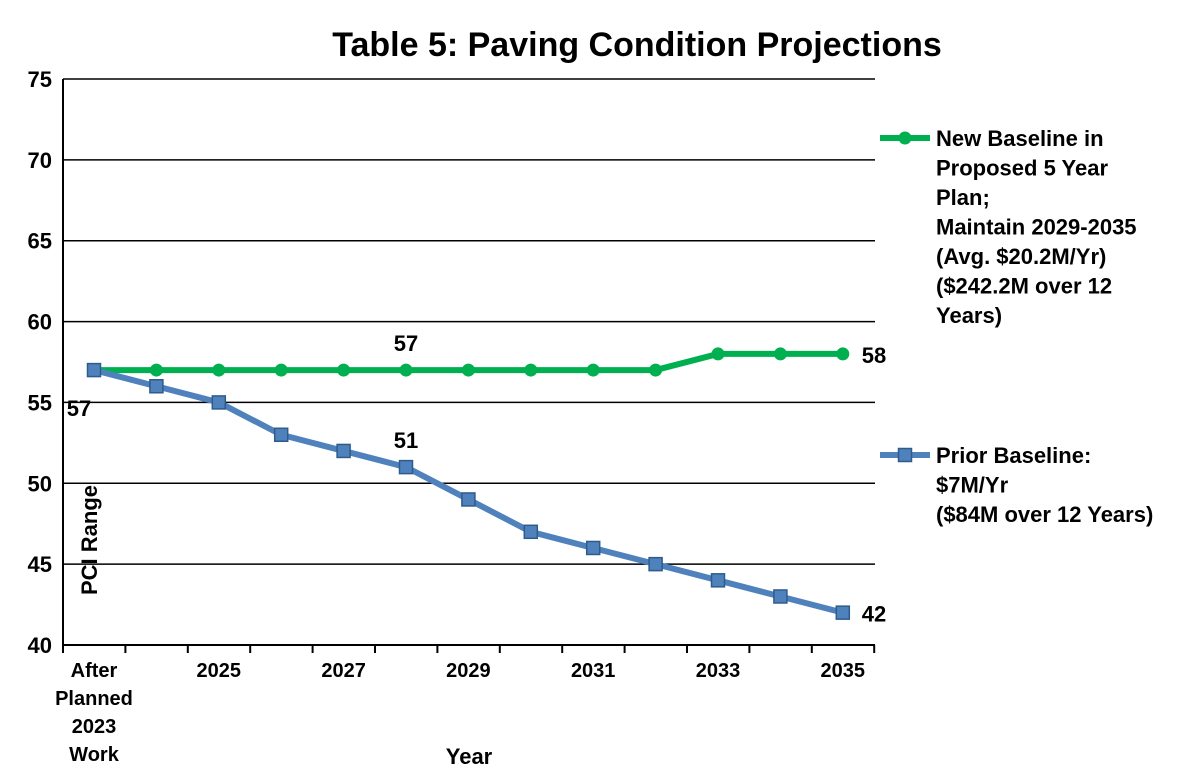 This screenshot has width=1200, height=777. Describe the element at coordinates (1020, 138) in the screenshot. I see `legend-label-1: New Baseline in` at that location.